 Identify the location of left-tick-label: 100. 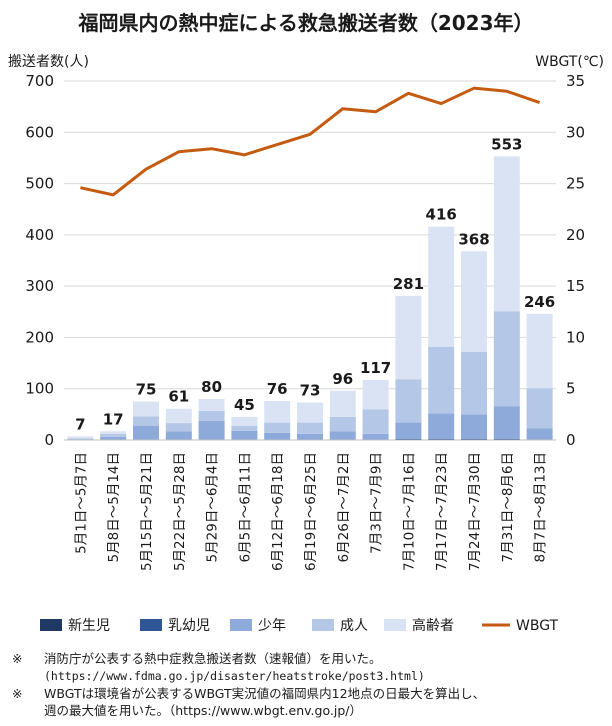
(39, 389).